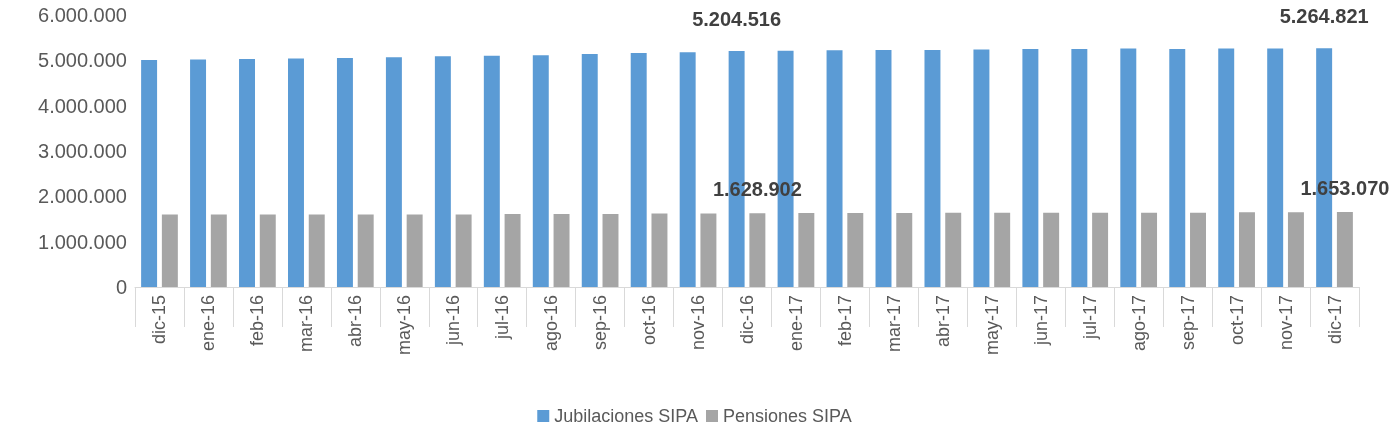  Describe the element at coordinates (1040, 321) in the screenshot. I see `x-tick-label: jun-17` at that location.